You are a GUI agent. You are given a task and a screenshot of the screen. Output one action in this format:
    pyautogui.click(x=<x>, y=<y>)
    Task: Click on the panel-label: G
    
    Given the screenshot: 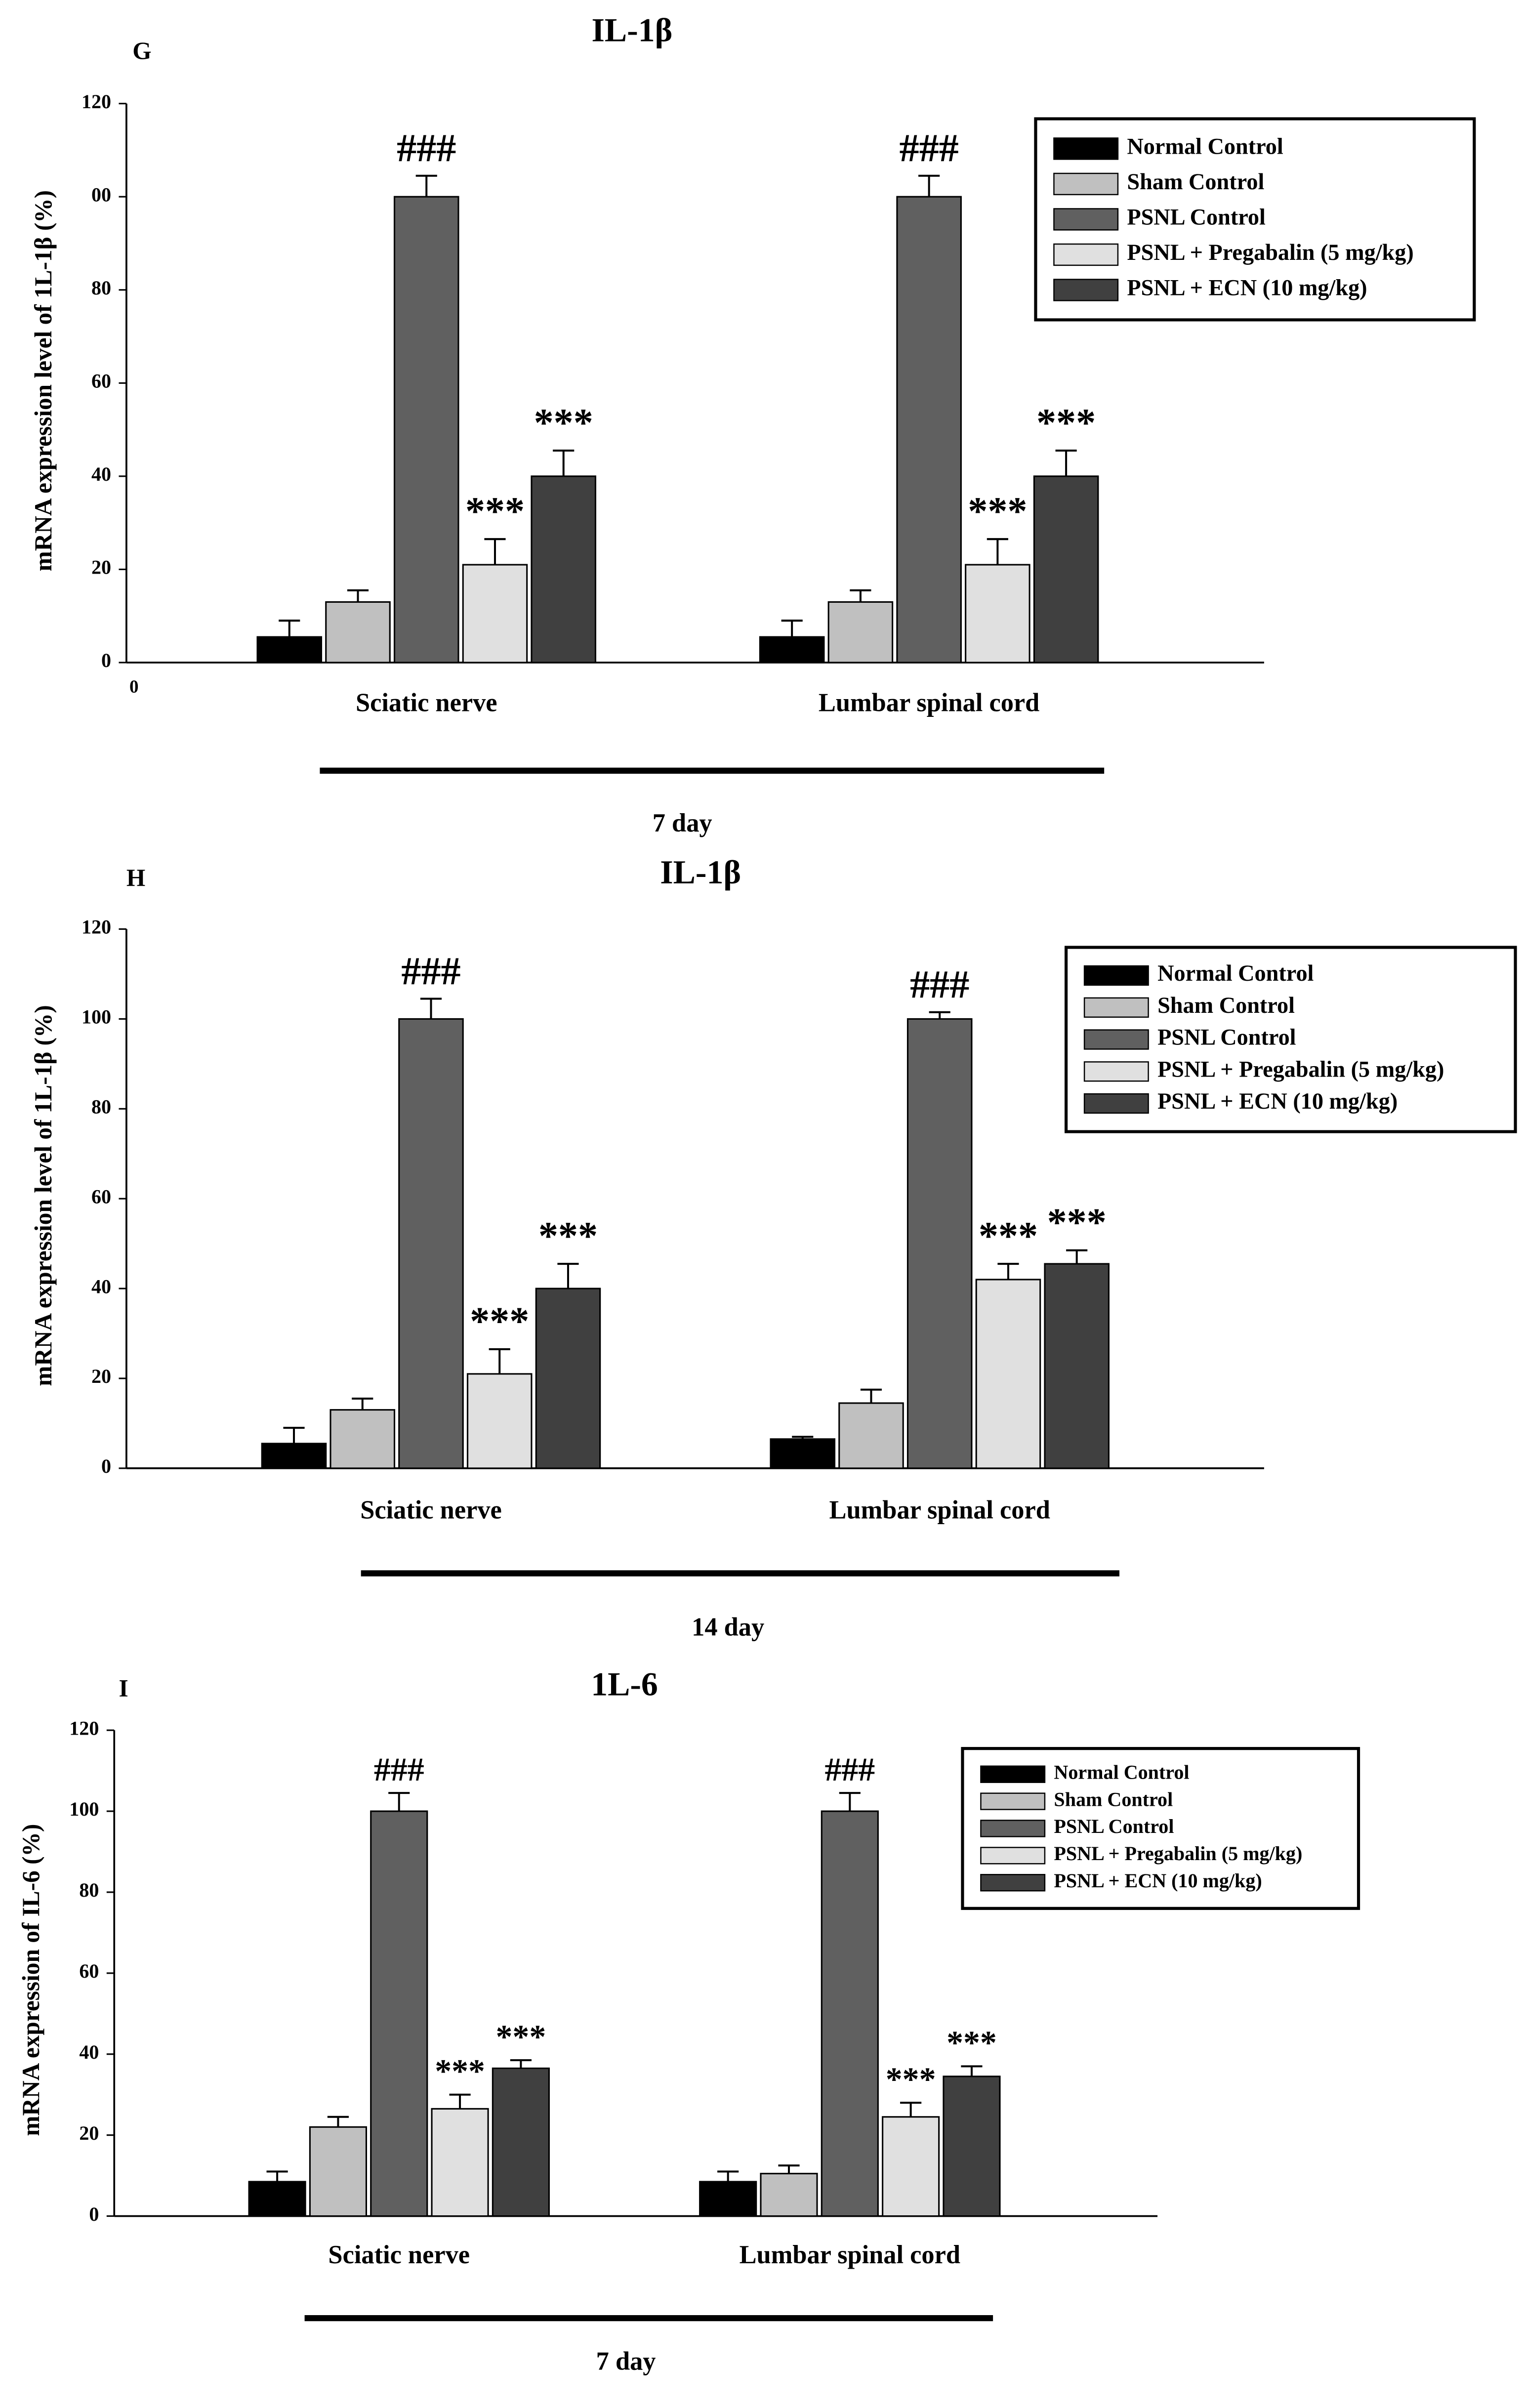 What is the action you would take?
    pyautogui.click(x=141, y=50)
    